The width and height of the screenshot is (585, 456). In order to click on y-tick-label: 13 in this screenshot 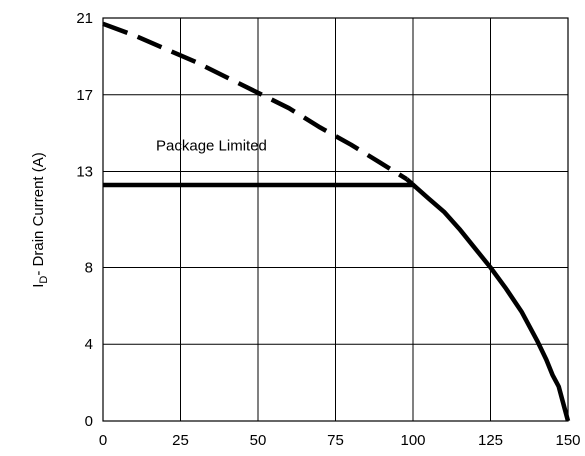, I will do `click(84, 172)`.